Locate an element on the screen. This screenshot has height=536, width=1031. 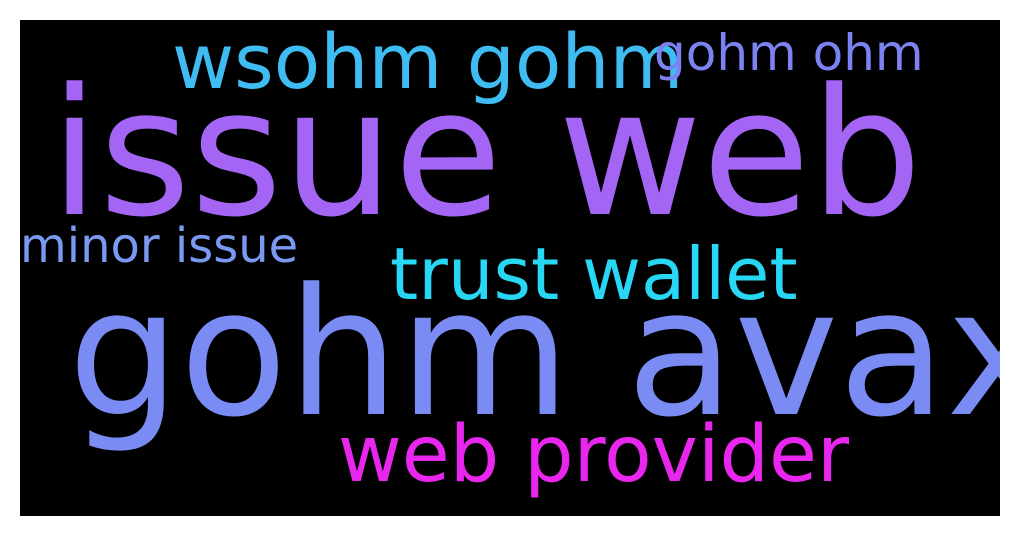
word-wsohm-gohm: wsohm gohm is located at coordinates (428, 63).